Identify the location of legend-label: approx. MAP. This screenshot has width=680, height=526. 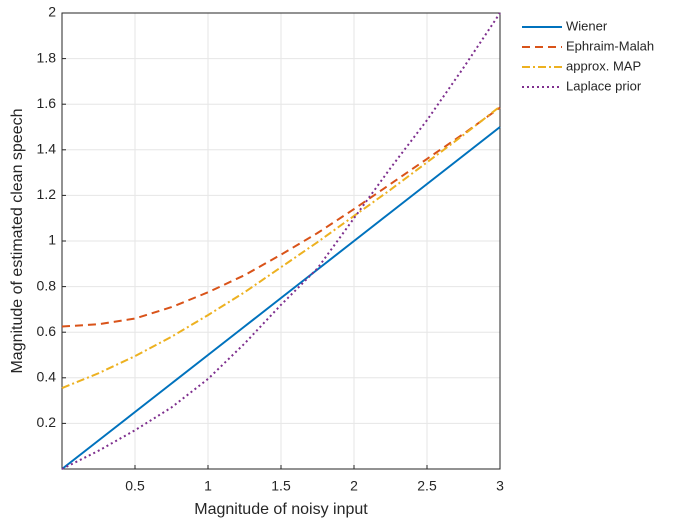
(603, 65).